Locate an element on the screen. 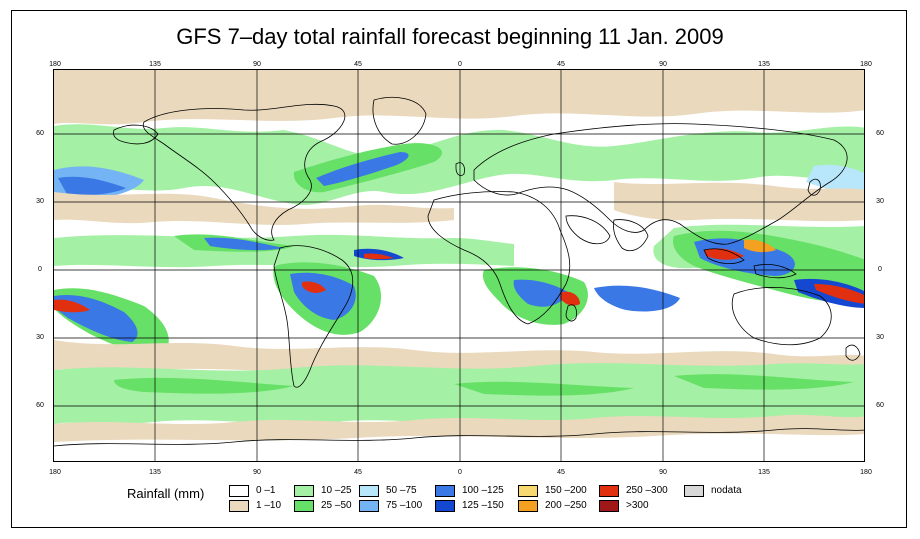 Image resolution: width=920 pixels, height=539 pixels. legend-label: 100 –125 is located at coordinates (483, 490).